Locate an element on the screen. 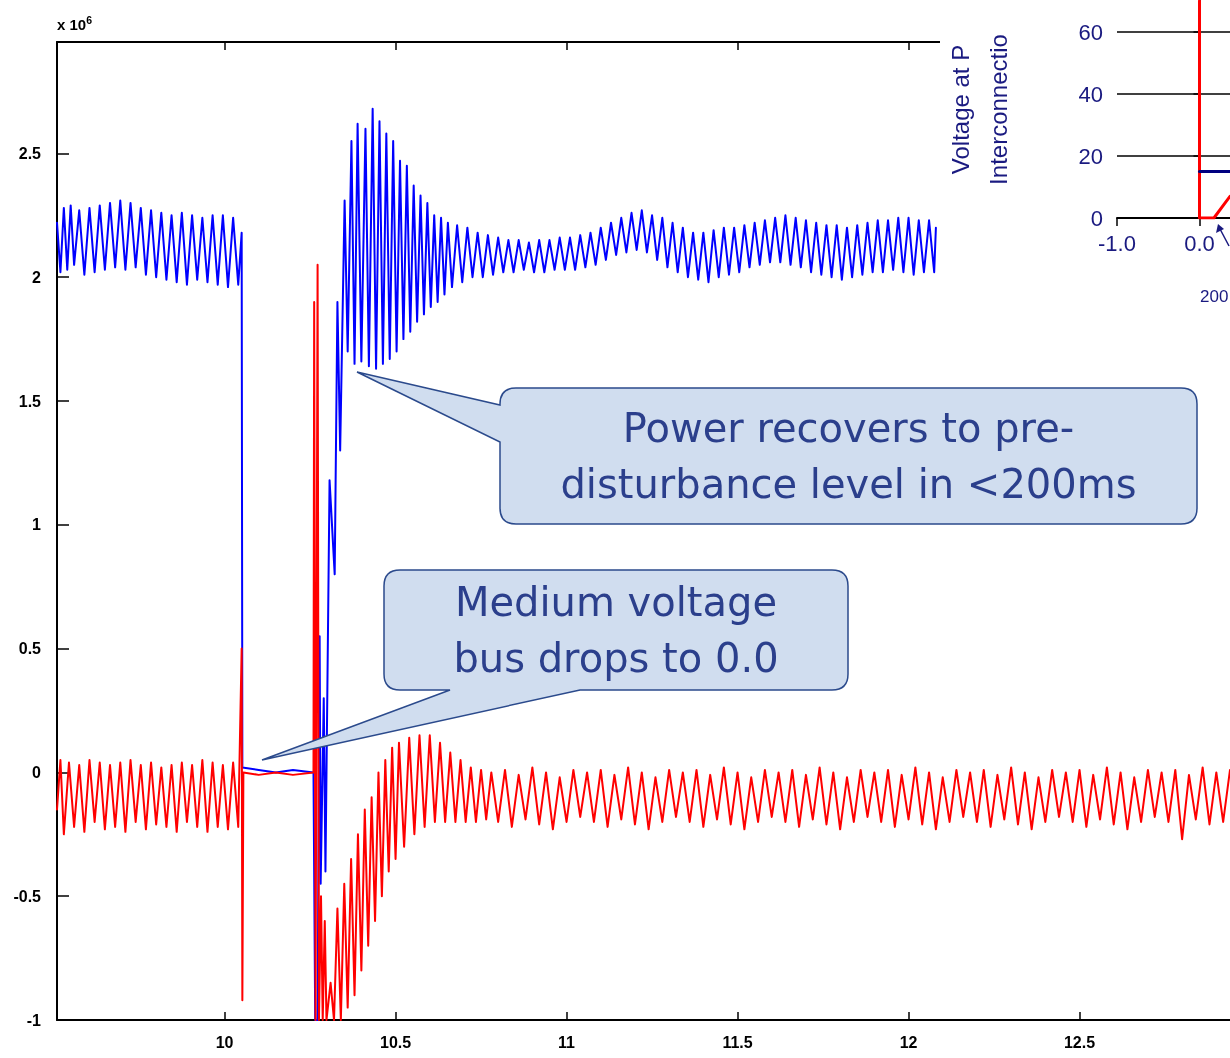 The image size is (1230, 1058). y-tick-label: 0.5 is located at coordinates (30, 649).